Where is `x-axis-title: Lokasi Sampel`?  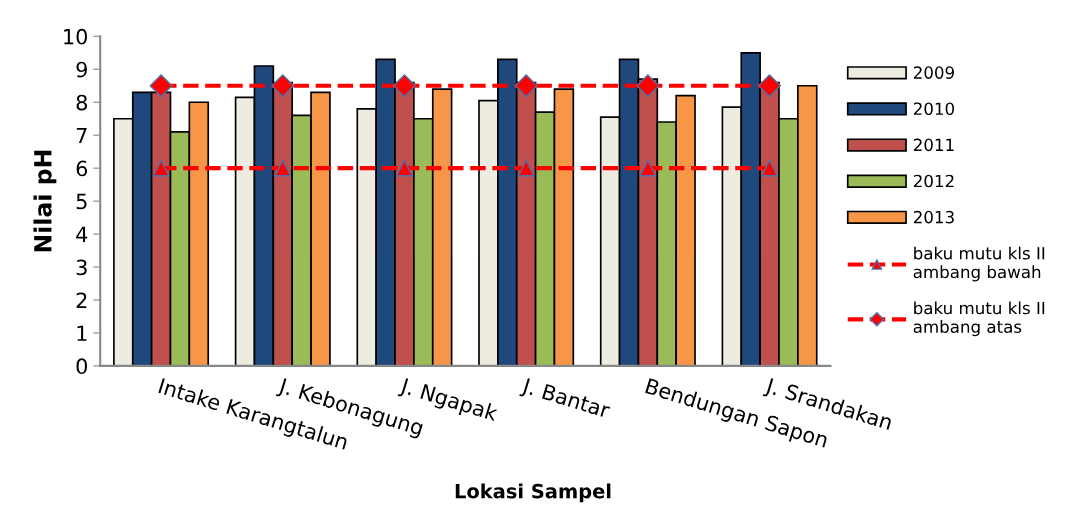 x-axis-title: Lokasi Sampel is located at coordinates (533, 493).